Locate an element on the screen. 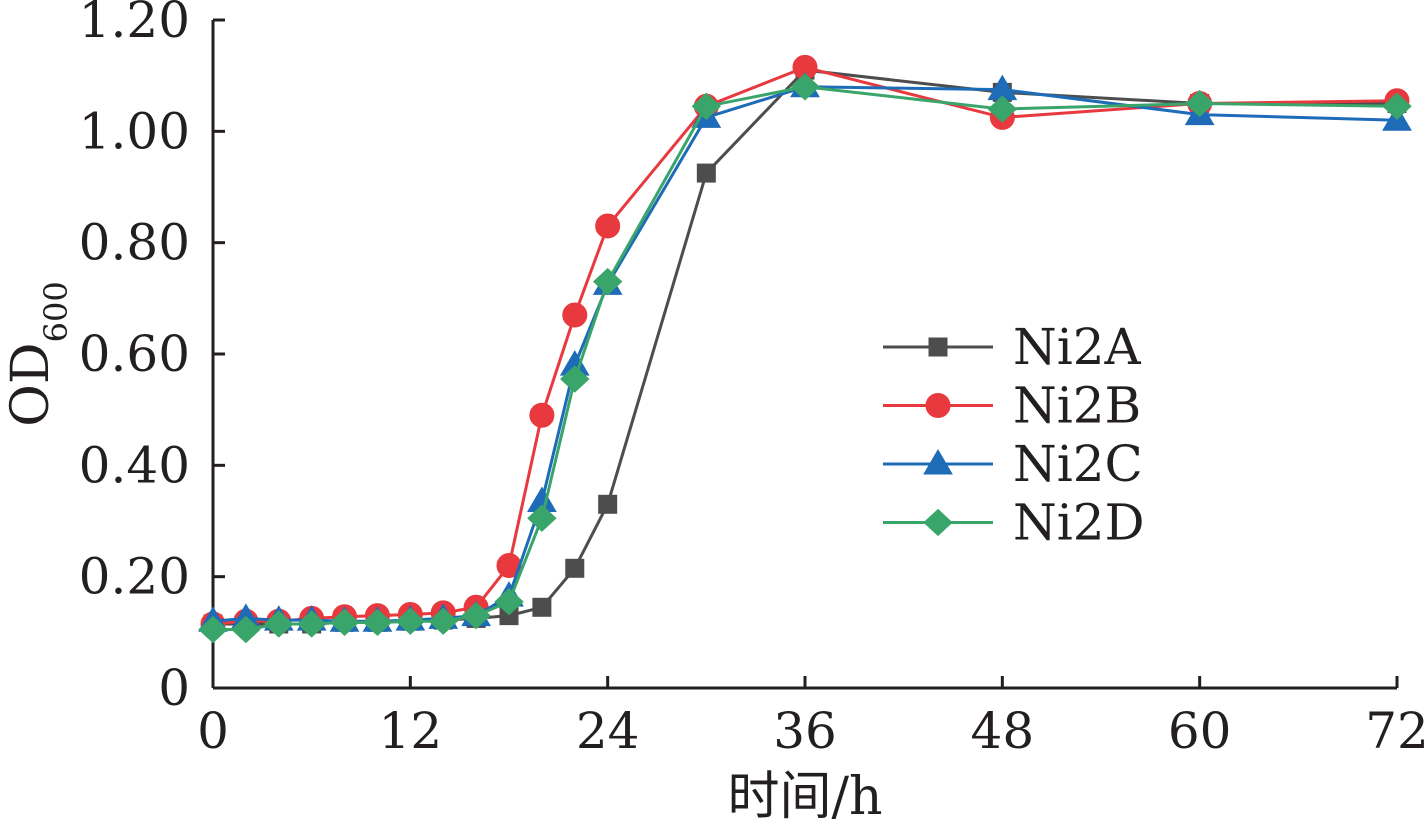 The width and height of the screenshot is (1426, 824). y-axis-title-subscript: 600 is located at coordinates (56, 311).